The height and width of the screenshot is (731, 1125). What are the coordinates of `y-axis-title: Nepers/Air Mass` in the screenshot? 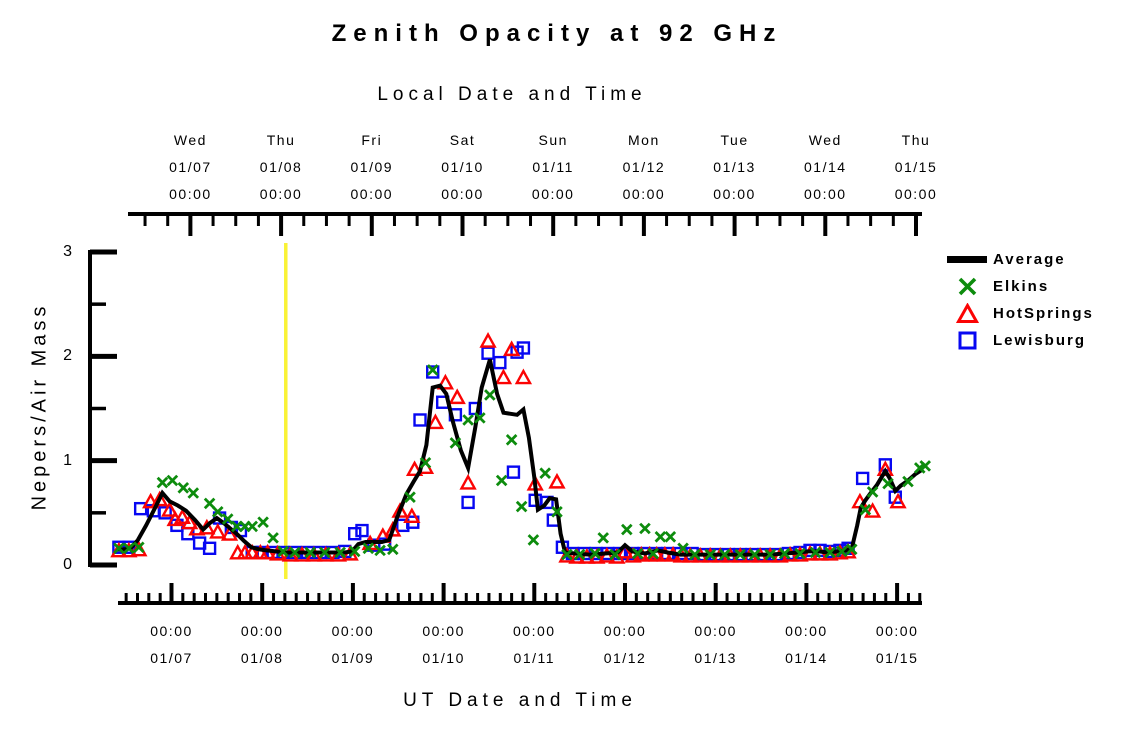 It's located at (39, 406).